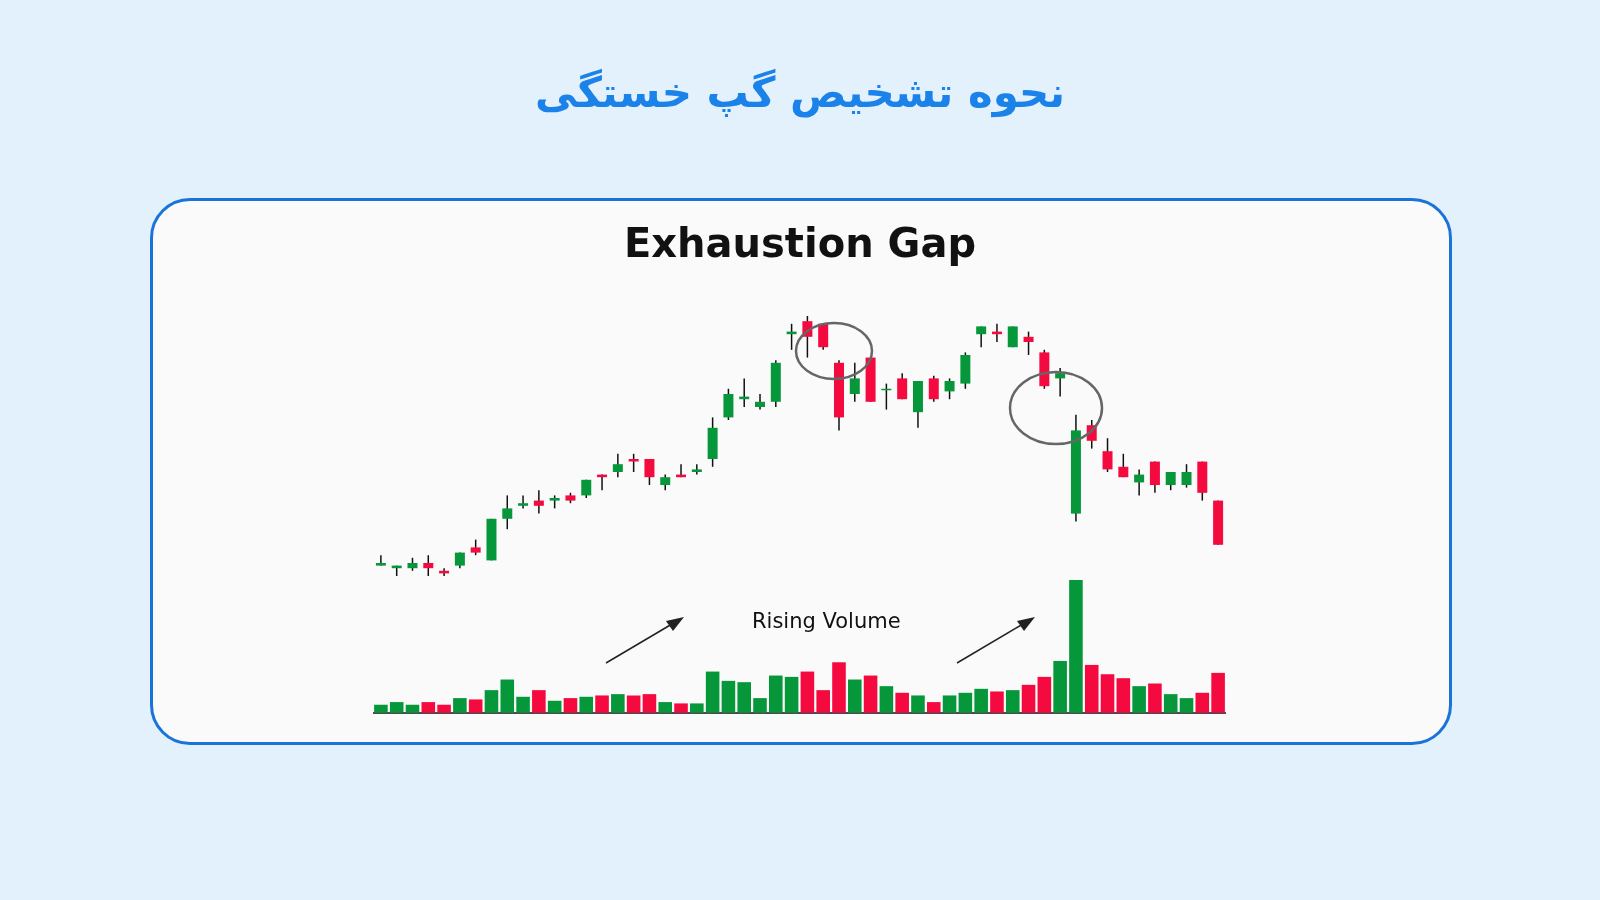 The width and height of the screenshot is (1600, 900). I want to click on chart-title: نحوه تشخیص گپ خستگی, so click(800, 92).